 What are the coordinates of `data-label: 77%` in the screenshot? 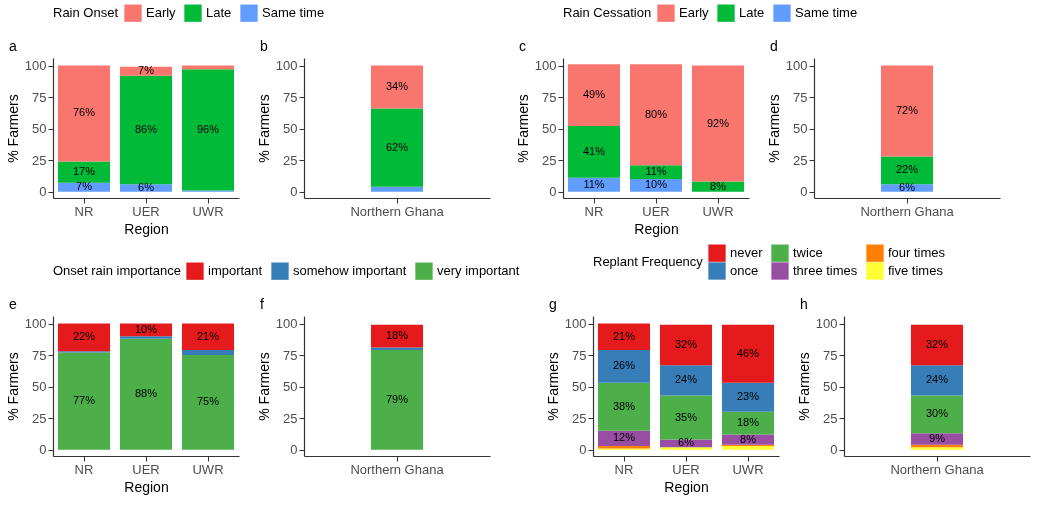 It's located at (84, 400).